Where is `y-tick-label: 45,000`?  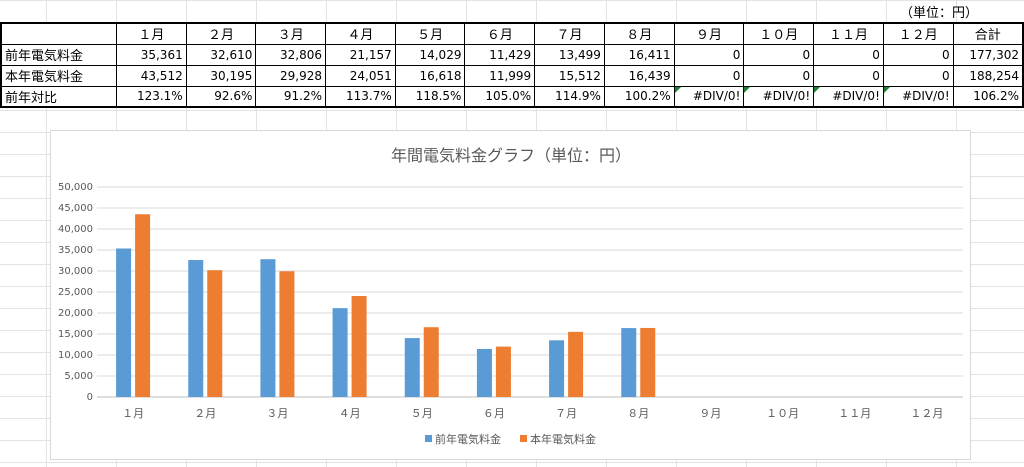
y-tick-label: 45,000 is located at coordinates (75, 208).